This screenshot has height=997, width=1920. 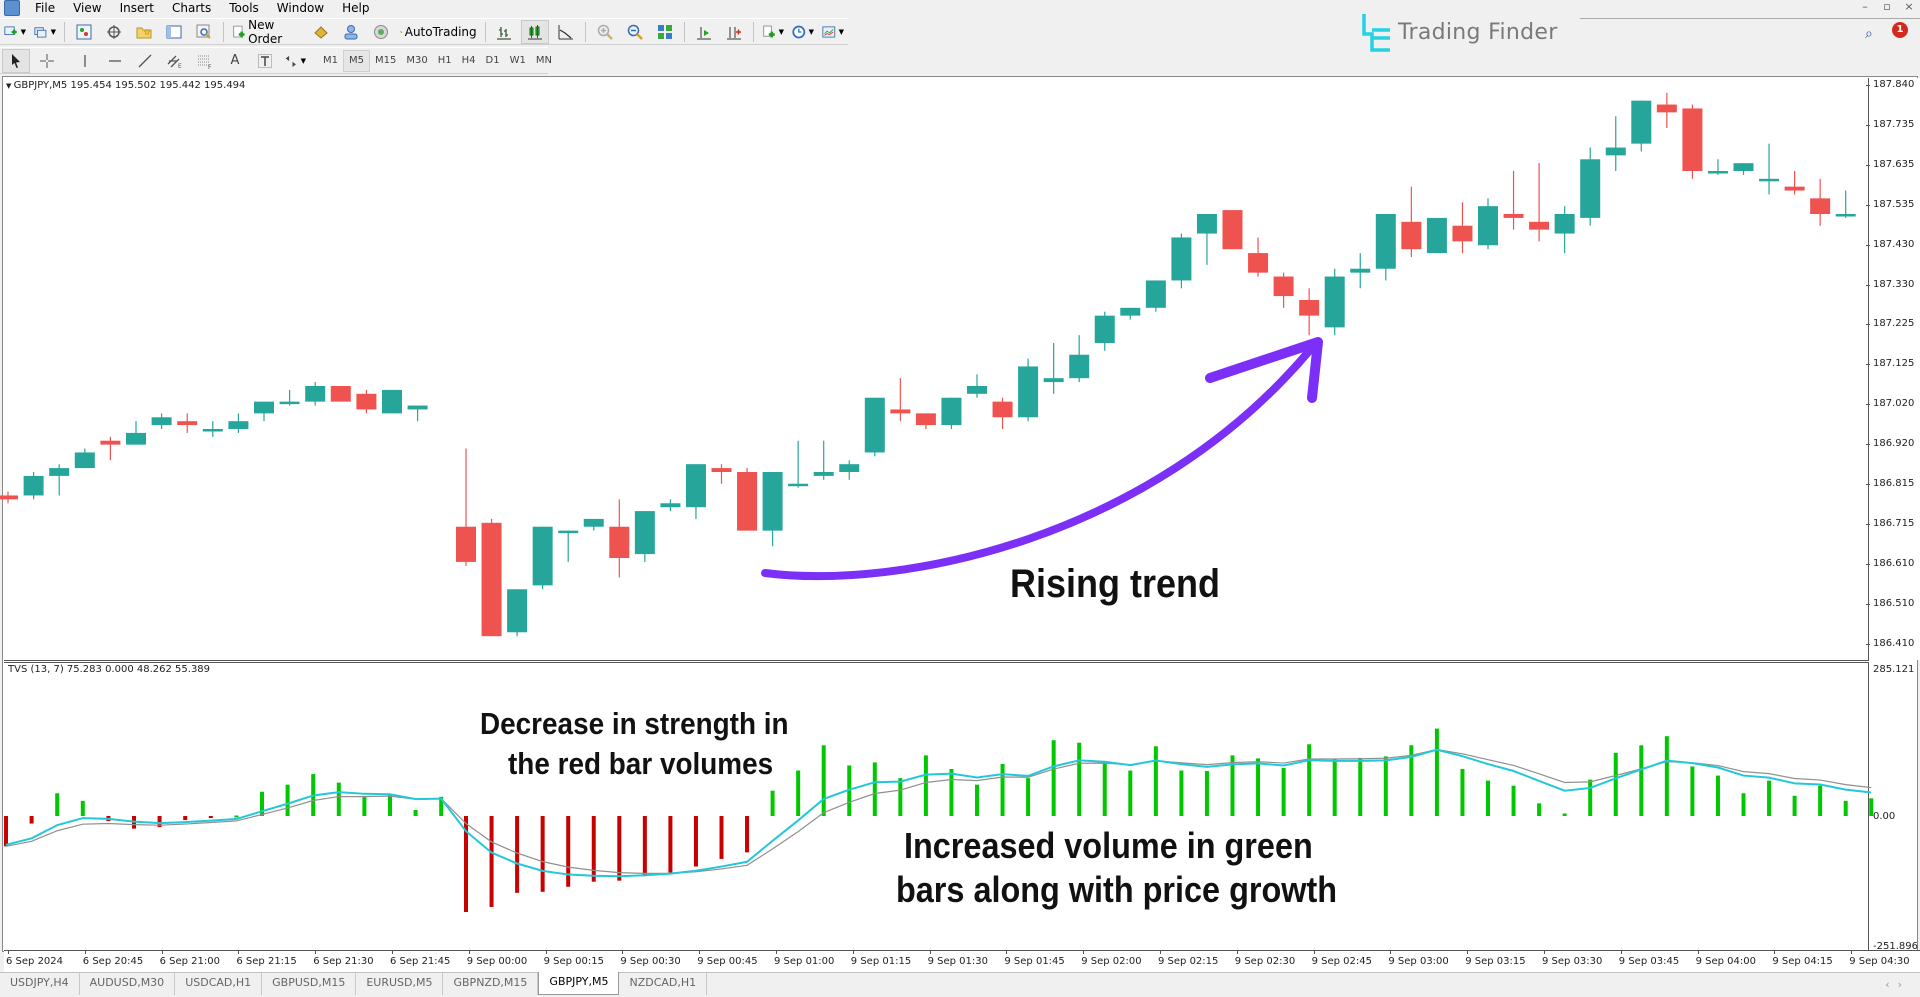 I want to click on tile-windows-button, so click(x=665, y=32).